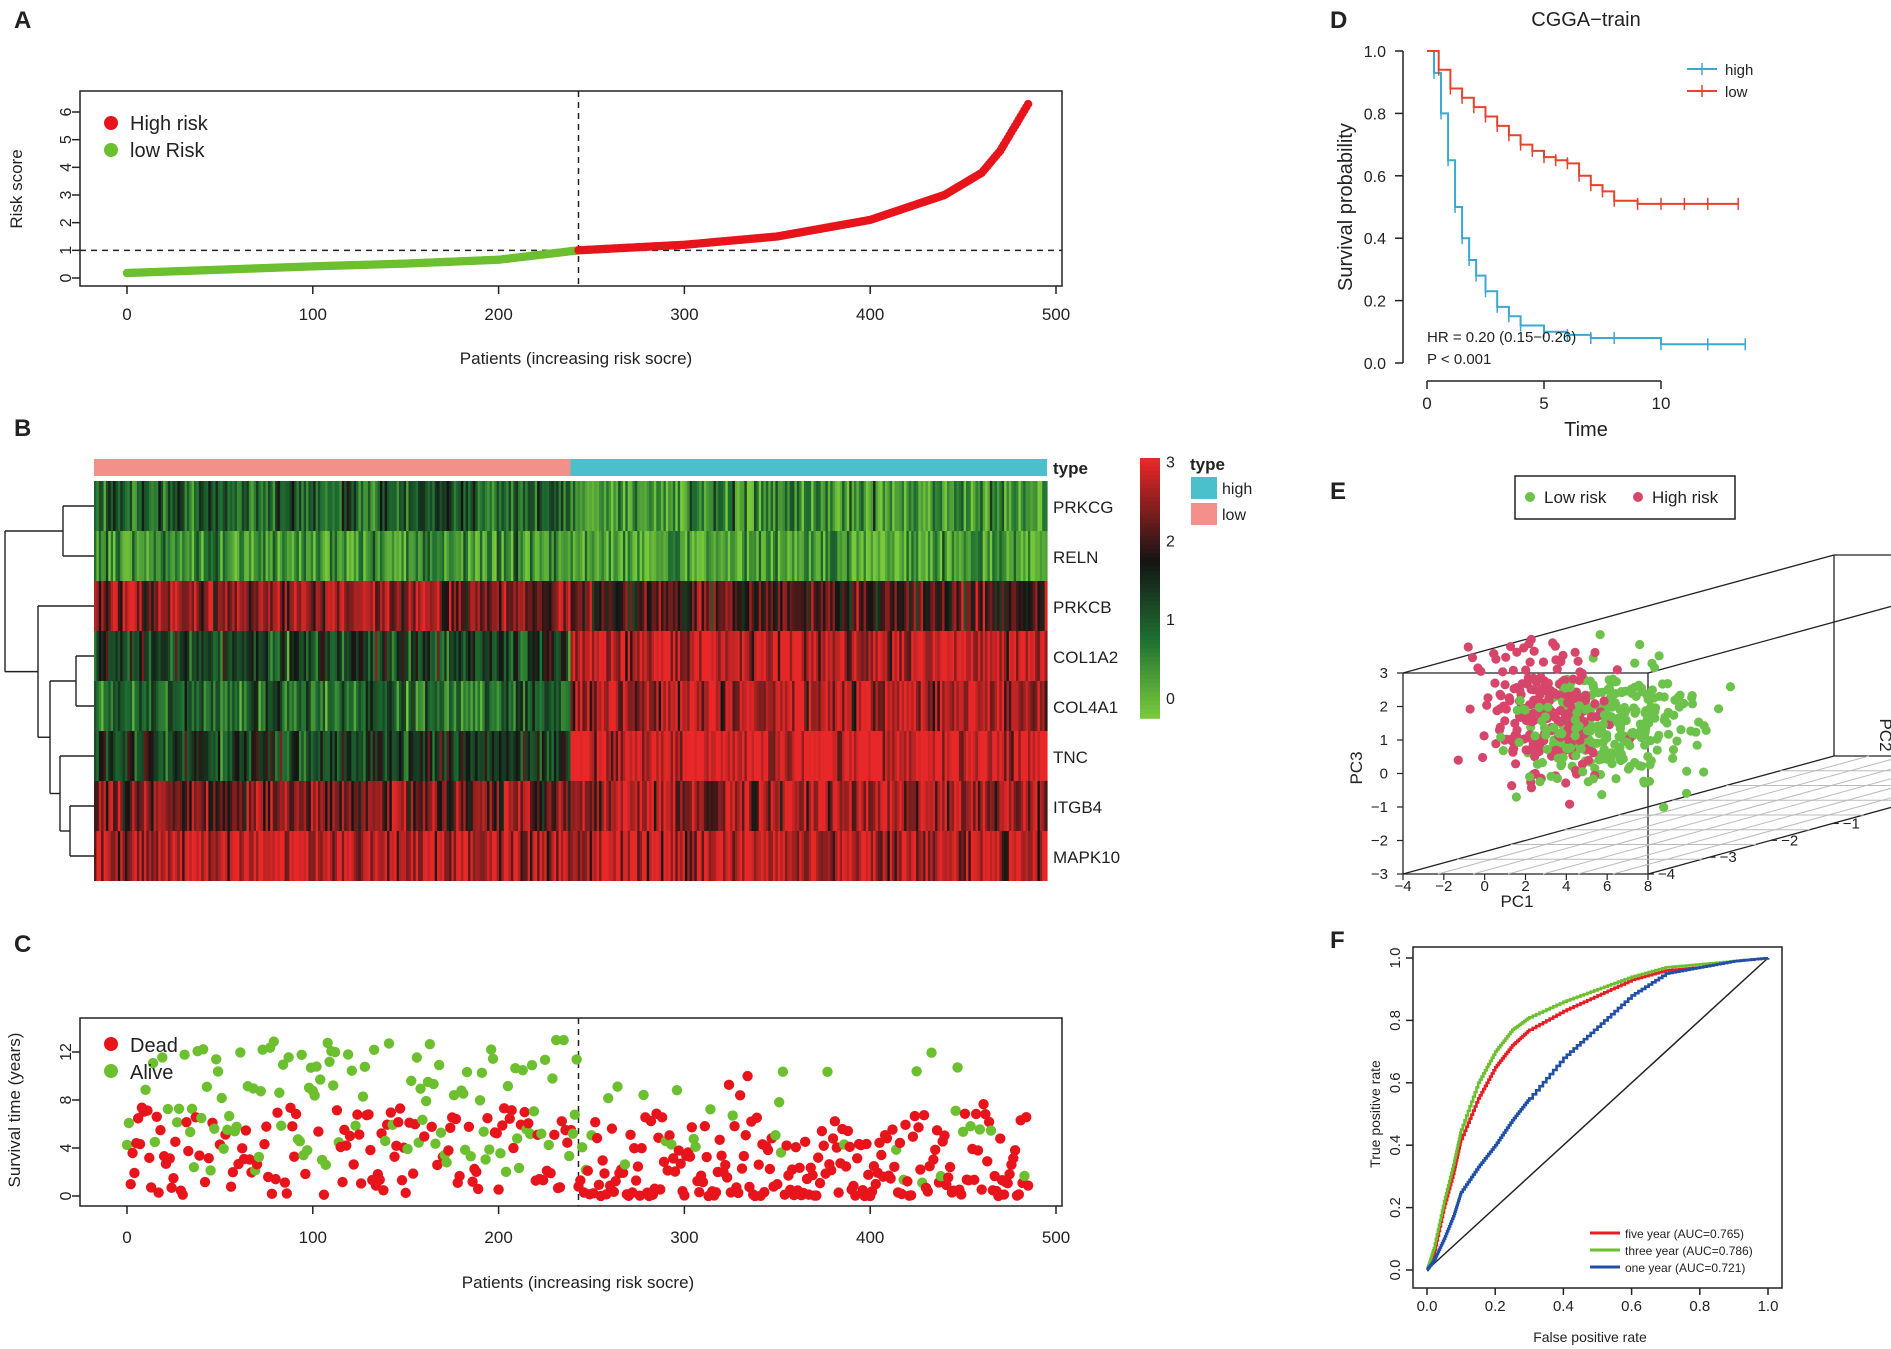 Image resolution: width=1891 pixels, height=1349 pixels. What do you see at coordinates (1384, 707) in the screenshot?
I see `y-tick-label: 2` at bounding box center [1384, 707].